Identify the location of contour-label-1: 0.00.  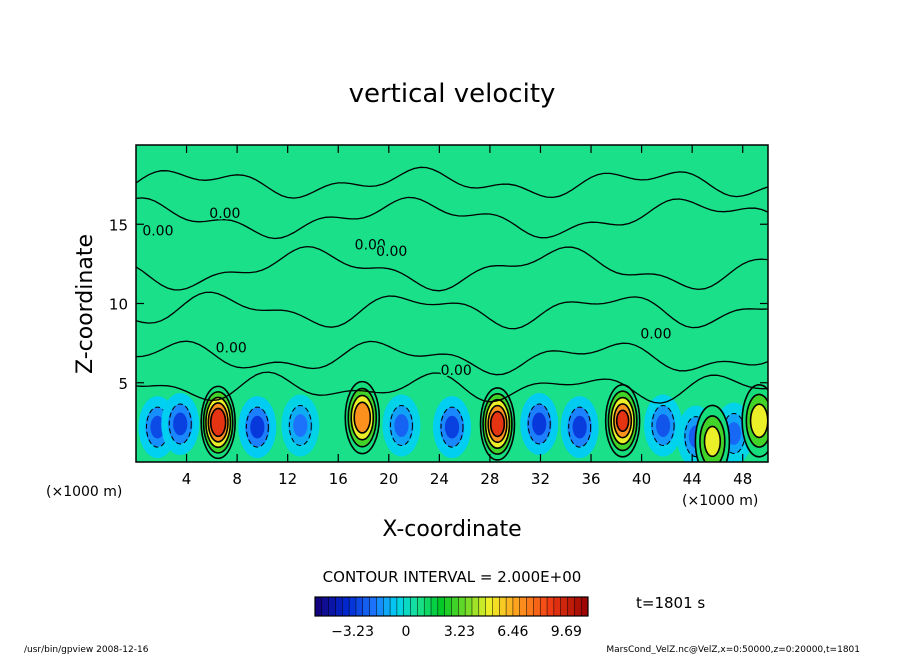
(370, 246).